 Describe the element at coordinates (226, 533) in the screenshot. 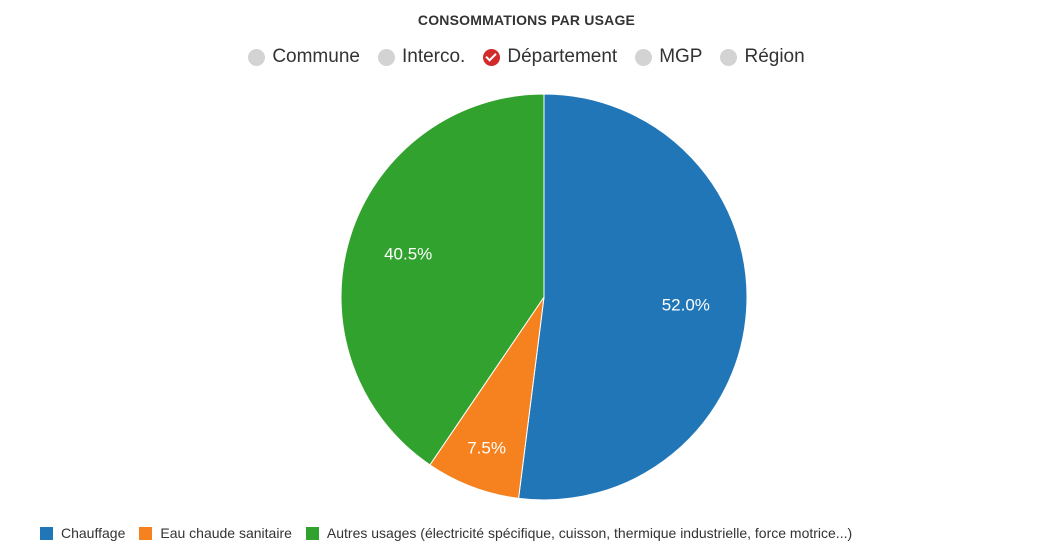

I see `legend-label: Eau chaude sanitaire` at that location.